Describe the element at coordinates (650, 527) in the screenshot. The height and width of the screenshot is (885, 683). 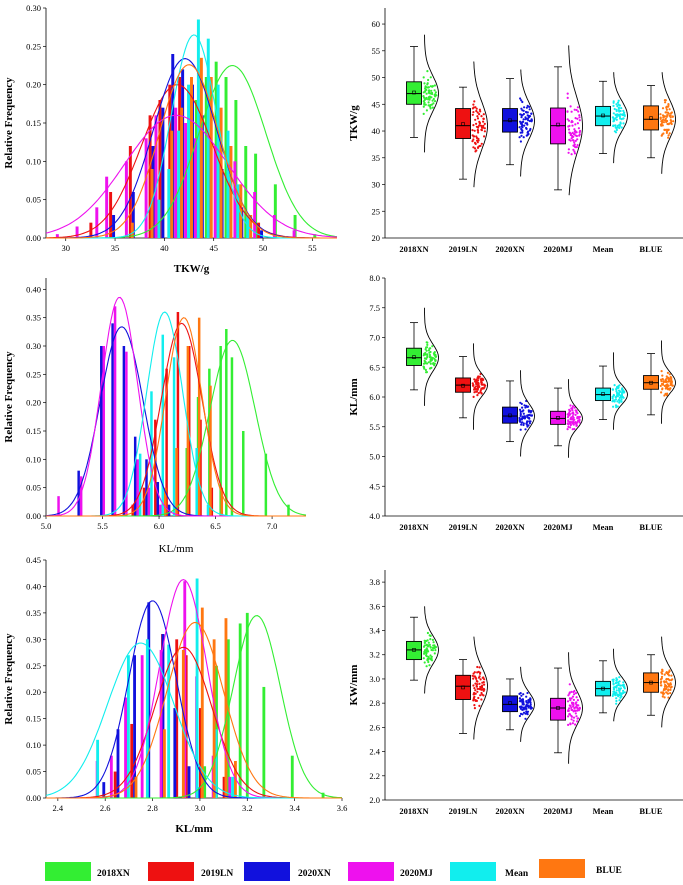
I see `category-label-blue: BLUE` at that location.